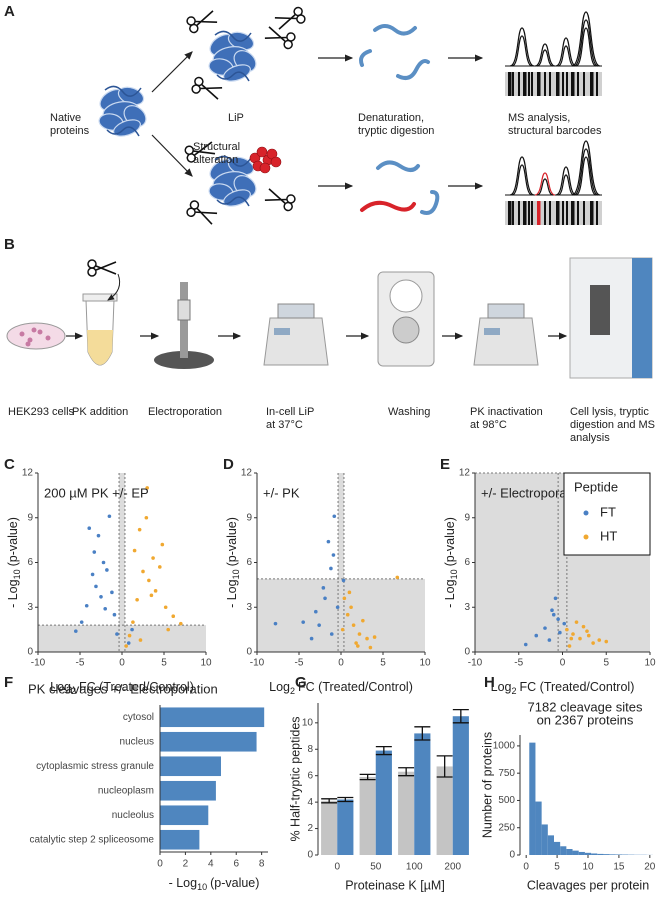  What do you see at coordinates (467, 652) in the screenshot?
I see `y-tick-label: 0` at bounding box center [467, 652].